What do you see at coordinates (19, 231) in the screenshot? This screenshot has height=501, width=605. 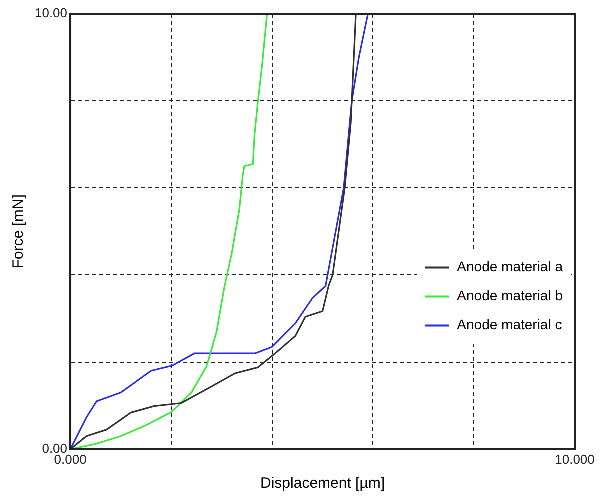 I see `y-axis-title: Force [mN]` at bounding box center [19, 231].